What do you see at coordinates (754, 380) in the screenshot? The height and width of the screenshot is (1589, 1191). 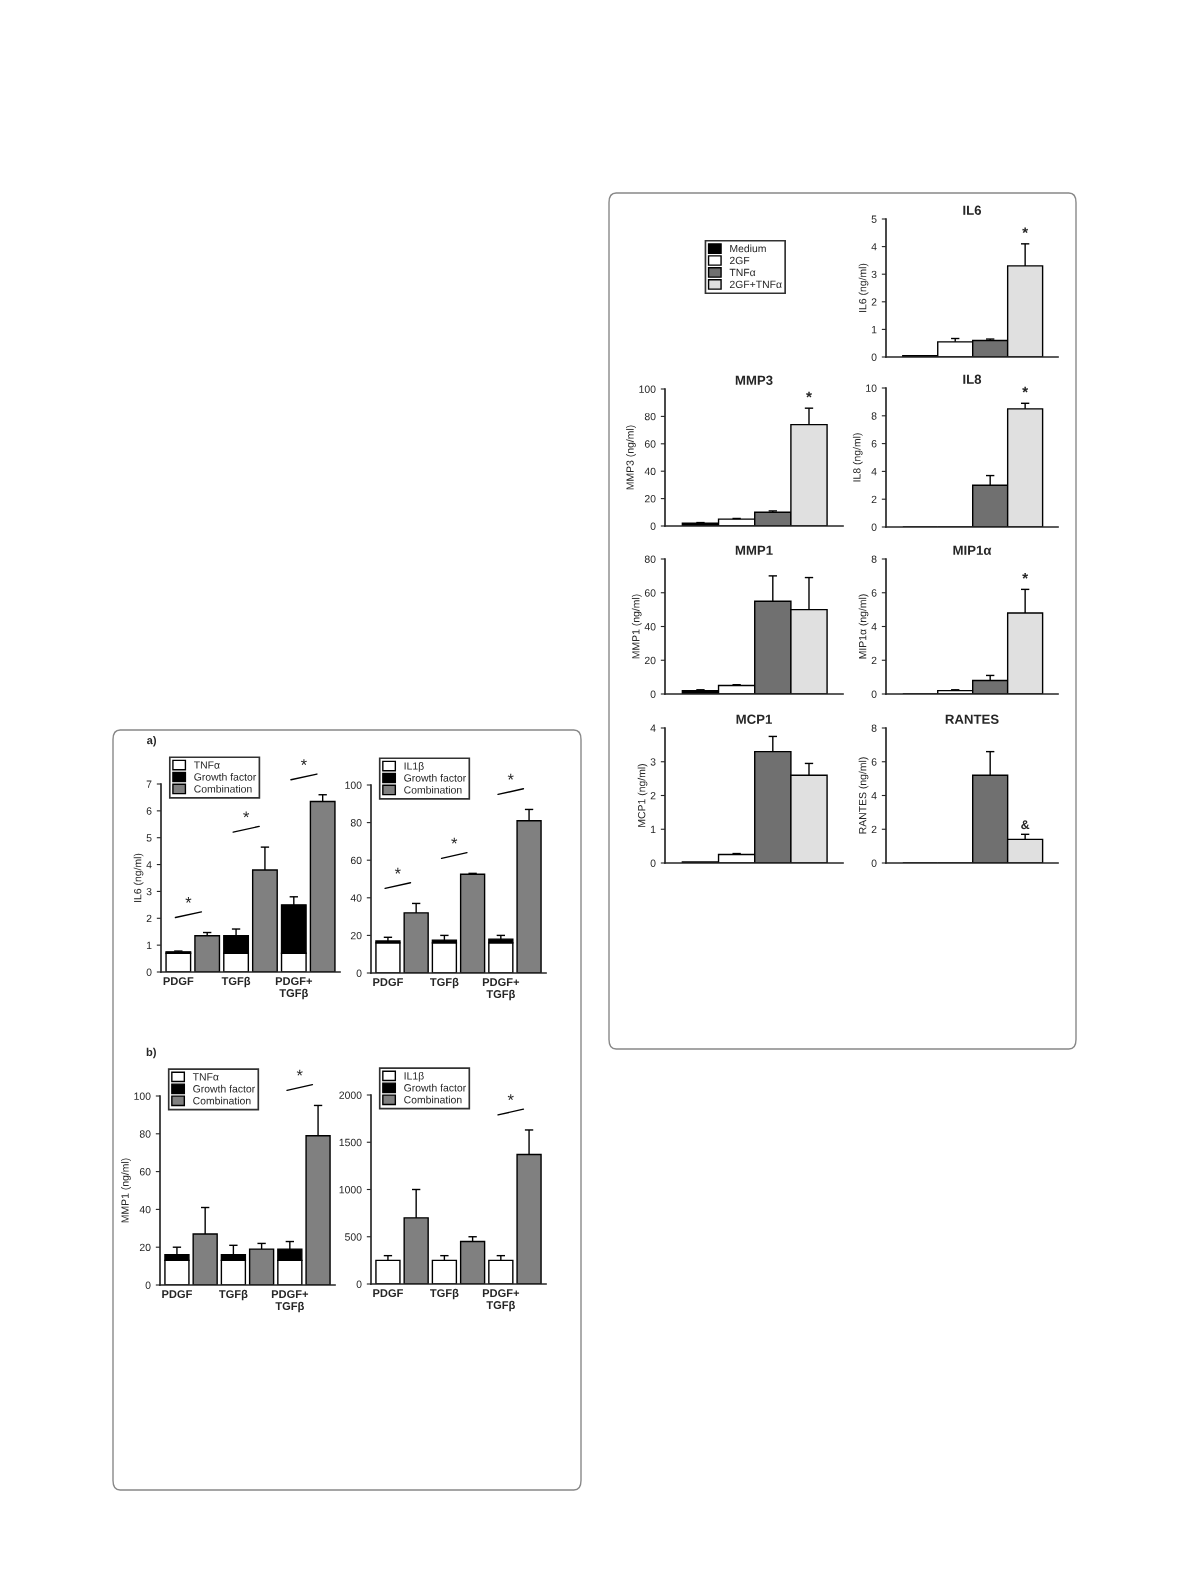 I see `chart-title: MMP3` at bounding box center [754, 380].